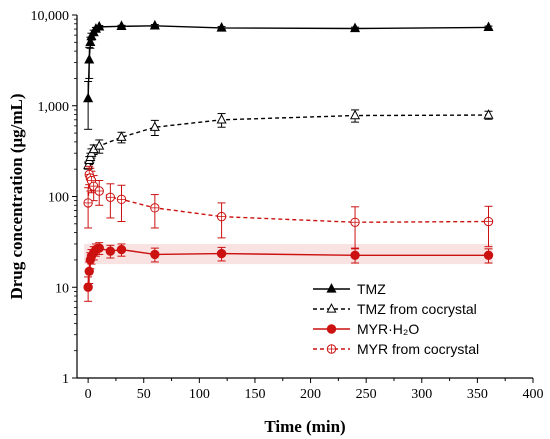 The image size is (550, 439). What do you see at coordinates (199, 394) in the screenshot?
I see `x-tick-label: 100` at bounding box center [199, 394].